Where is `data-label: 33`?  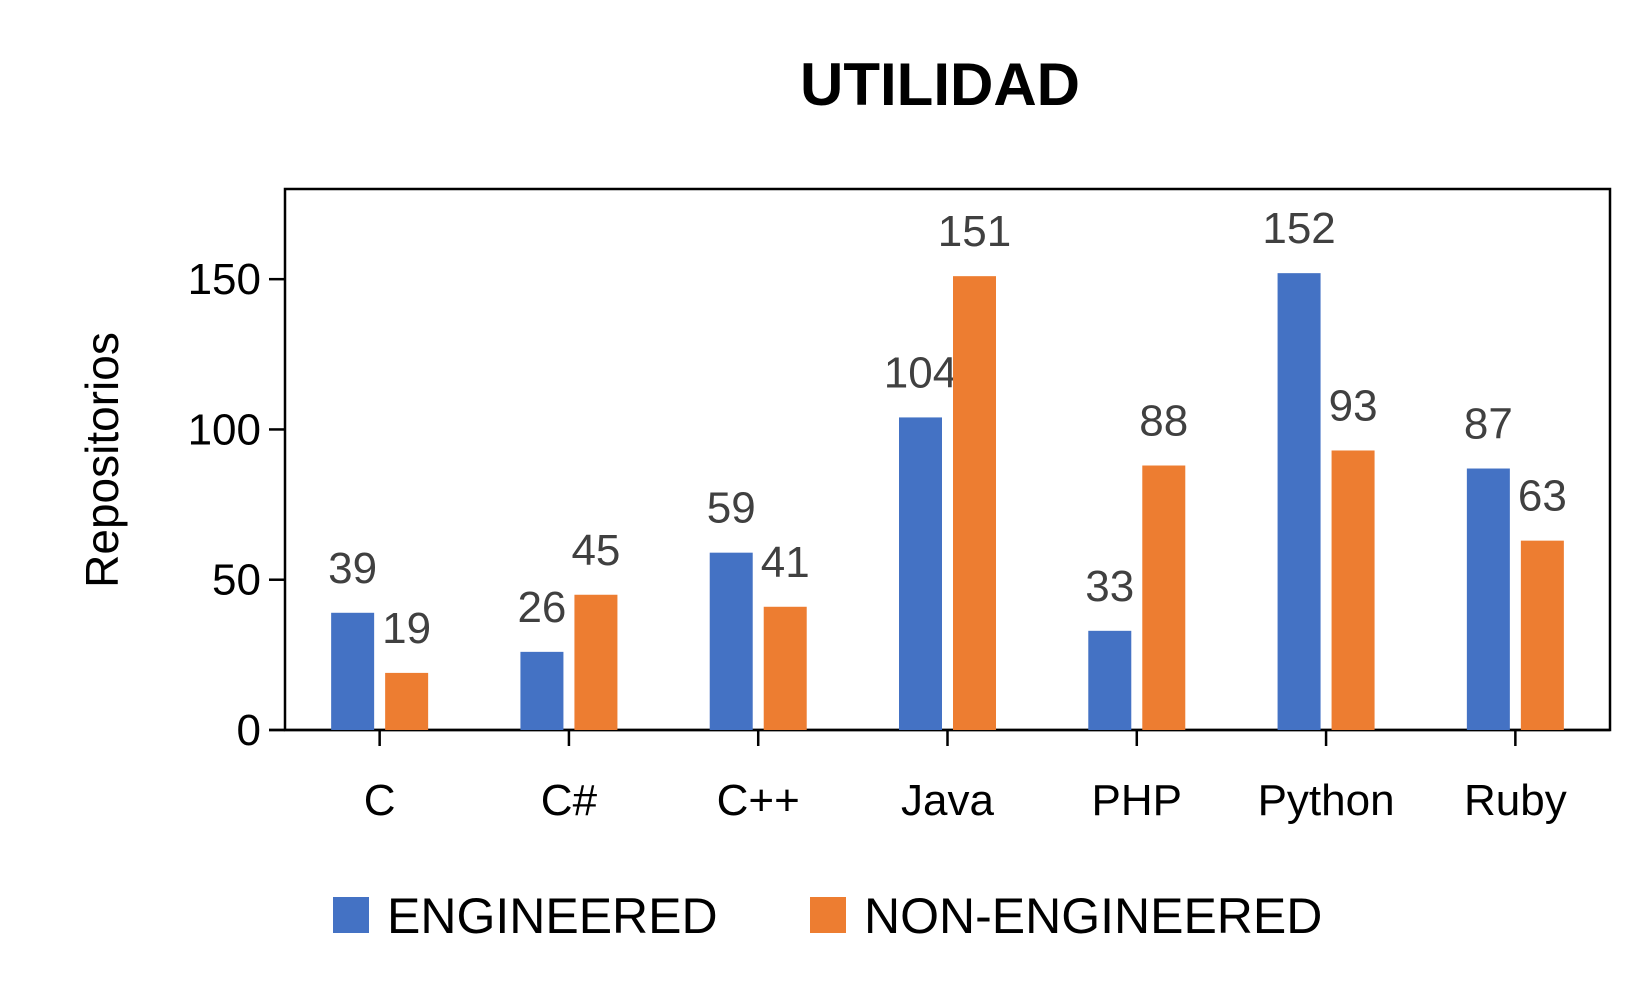
data-label: 33 is located at coordinates (1109, 586).